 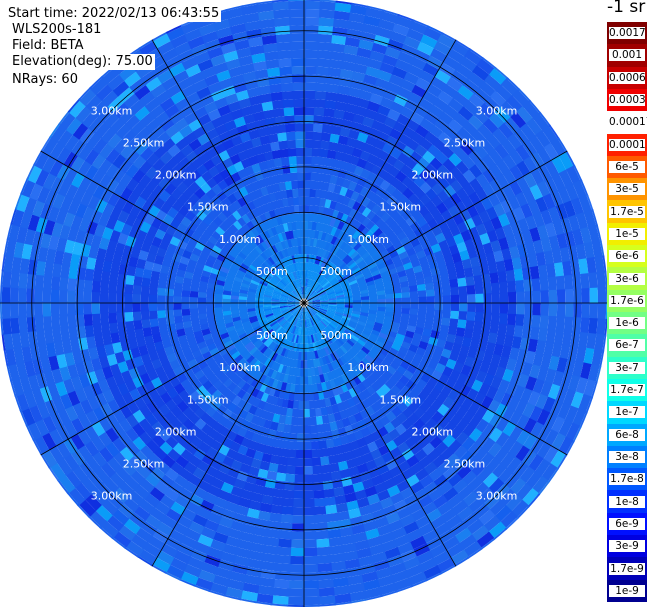 What do you see at coordinates (627, 501) in the screenshot?
I see `colorbar-tick-label: 1e-8` at bounding box center [627, 501].